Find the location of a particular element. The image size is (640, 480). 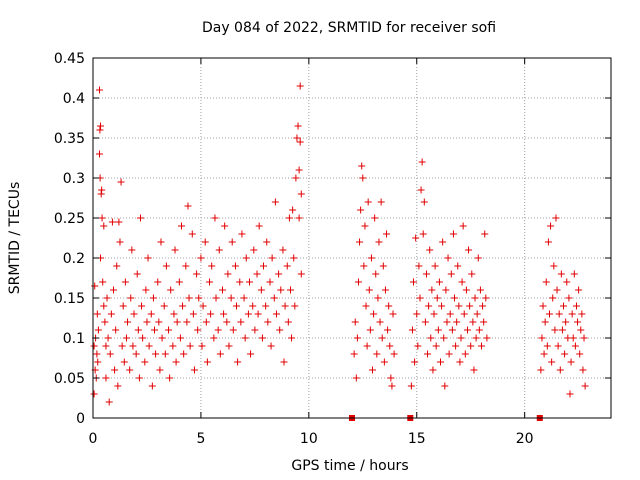

x-tick-label: 20 is located at coordinates (525, 439).